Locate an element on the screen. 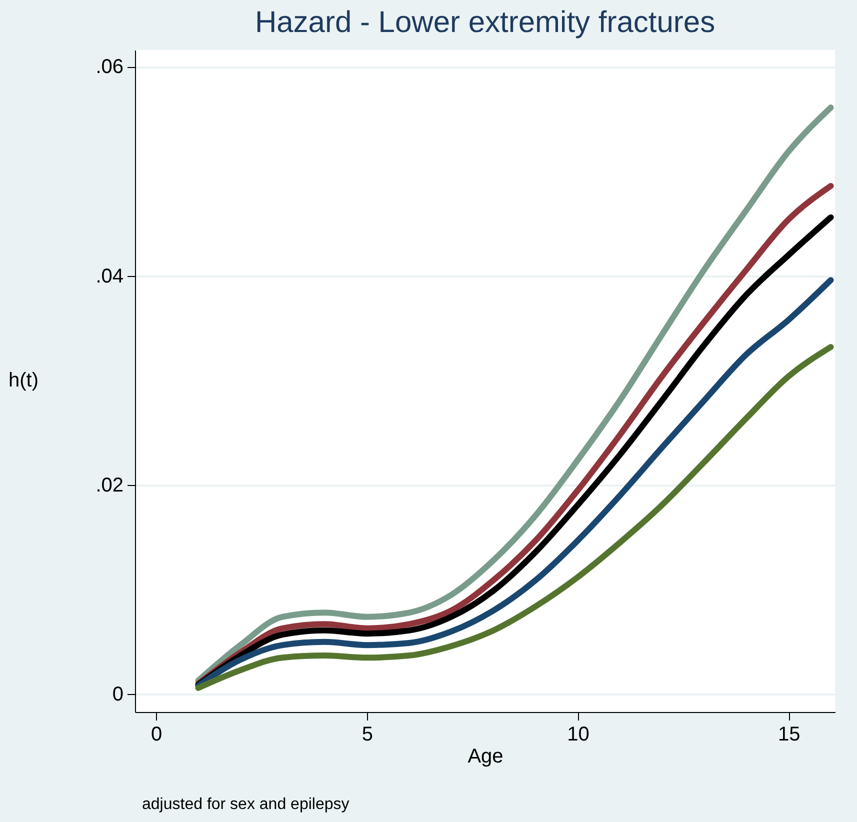 The width and height of the screenshot is (857, 822). y-tick-label: 0 is located at coordinates (118, 695).